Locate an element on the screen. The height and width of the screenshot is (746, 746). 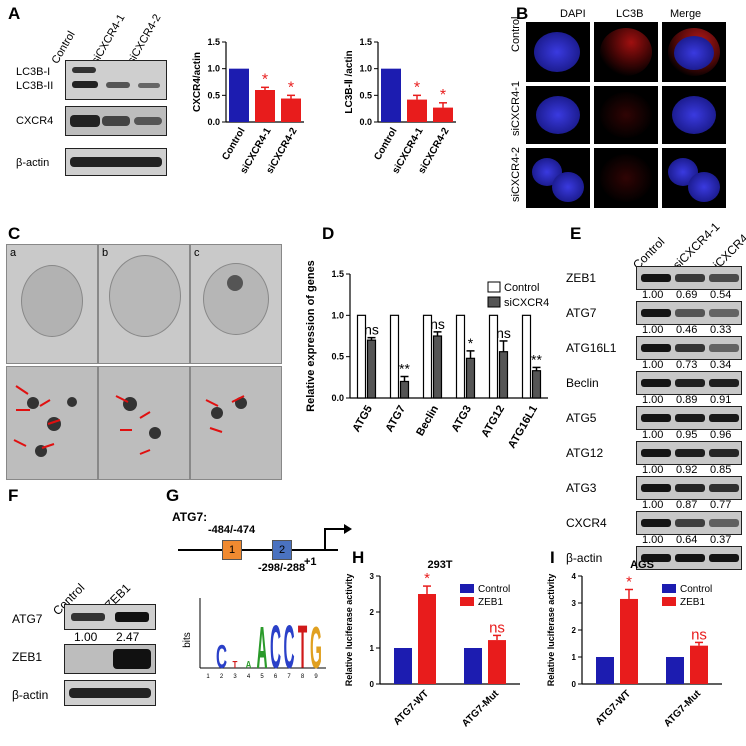
category-label: ATG7 is located at coordinates (395, 419).